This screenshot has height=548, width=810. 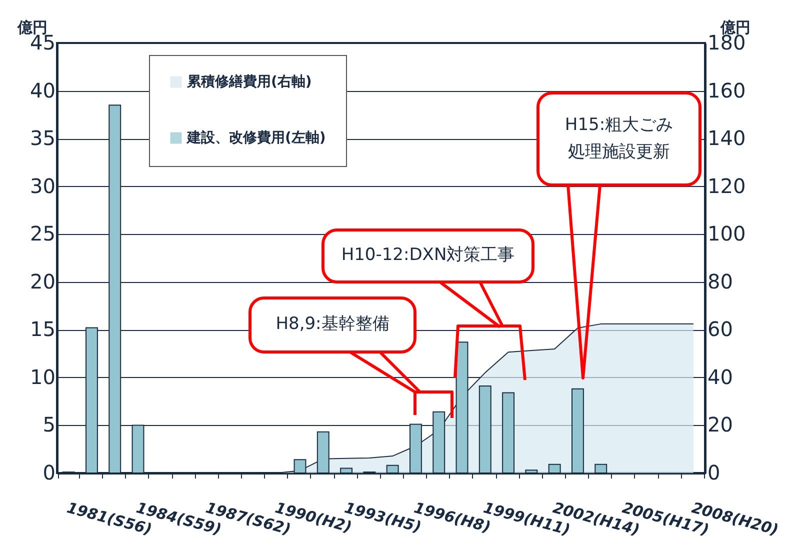 I want to click on annotation: H8,9:基幹整備, so click(x=333, y=324).